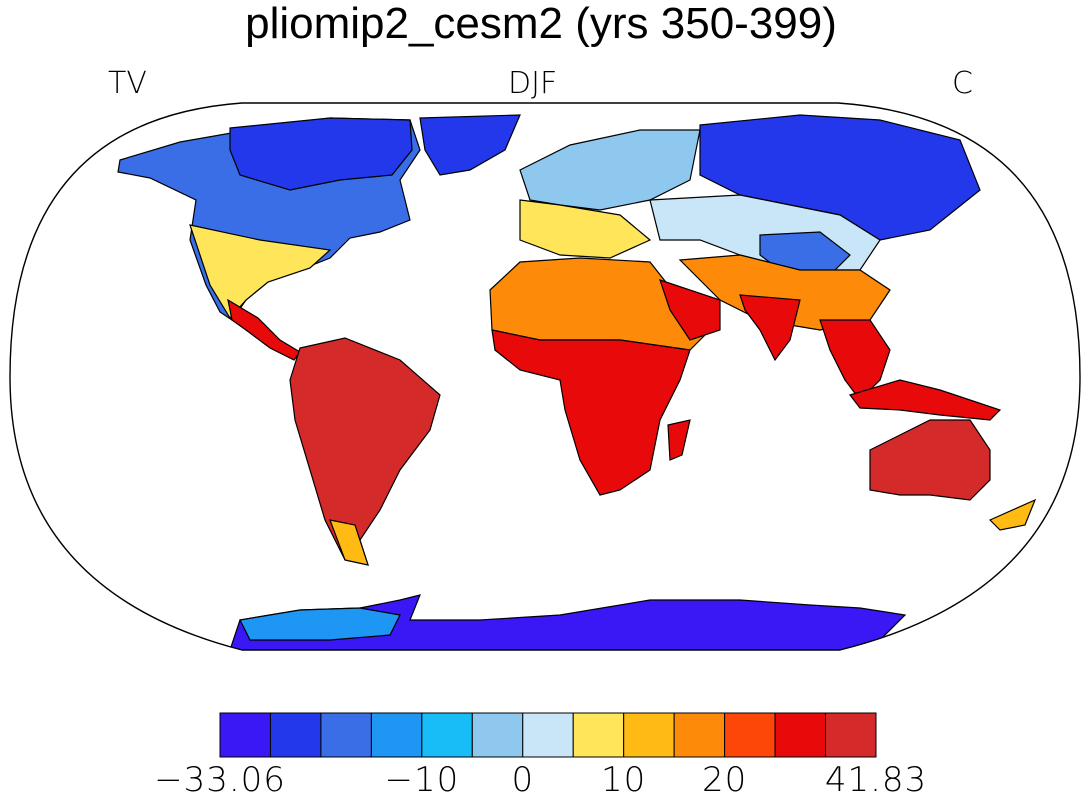 The width and height of the screenshot is (1082, 800). Describe the element at coordinates (533, 83) in the screenshot. I see `season-label: DJF` at that location.